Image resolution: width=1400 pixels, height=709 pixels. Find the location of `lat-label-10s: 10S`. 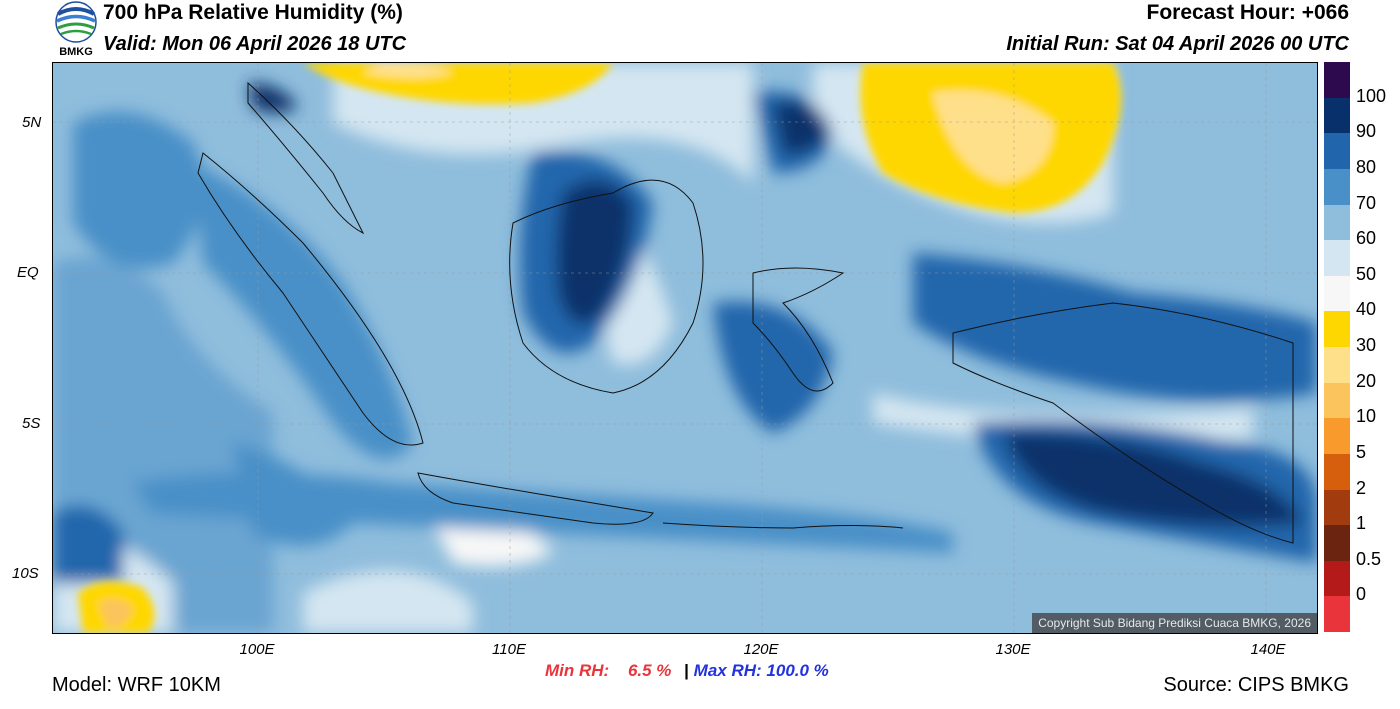

lat-label-10s: 10S is located at coordinates (25, 573).